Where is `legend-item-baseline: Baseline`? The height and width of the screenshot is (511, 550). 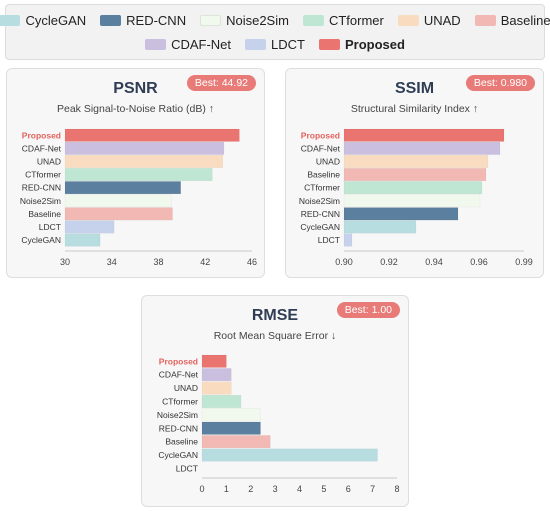
legend-item-baseline: Baseline is located at coordinates (512, 20).